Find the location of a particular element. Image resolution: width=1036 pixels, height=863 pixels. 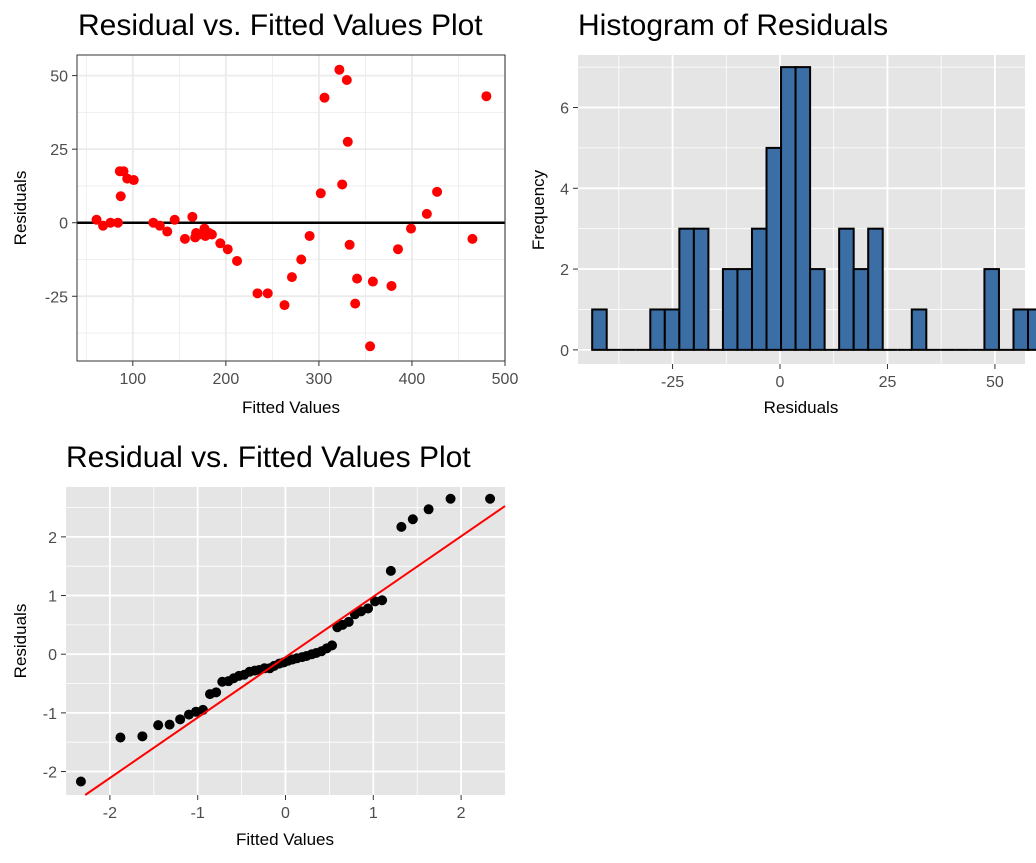

y-tick-label: 25 is located at coordinates (59, 150).